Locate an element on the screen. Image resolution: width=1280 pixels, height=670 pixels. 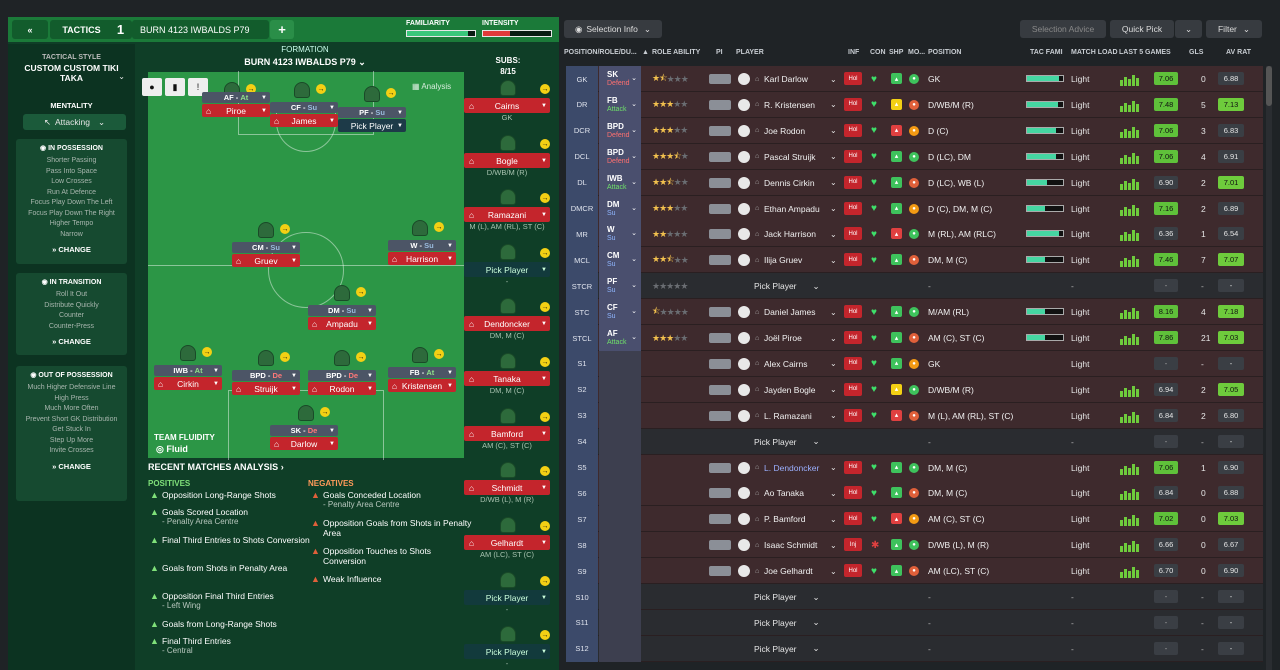
role-duty-select: PF - Su ▼ is located at coordinates (372, 112).